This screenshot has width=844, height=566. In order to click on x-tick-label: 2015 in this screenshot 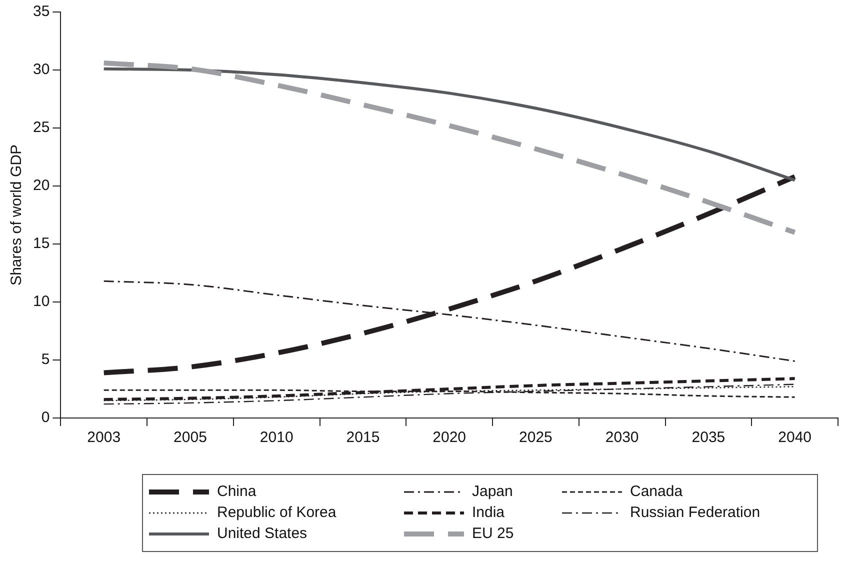, I will do `click(363, 437)`.